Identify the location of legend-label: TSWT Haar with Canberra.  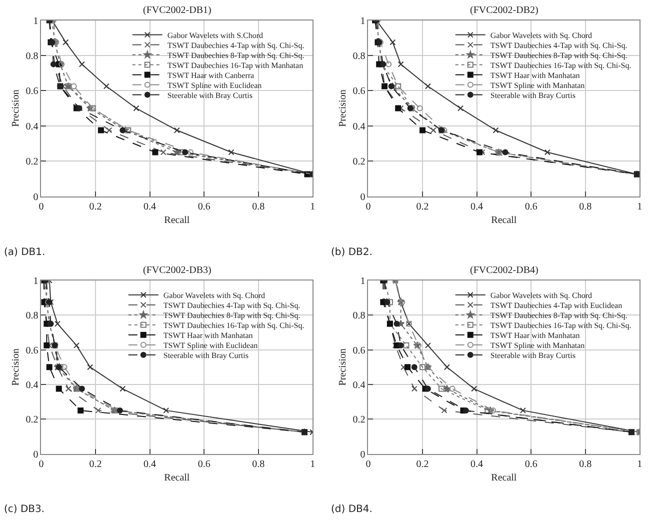
(211, 75).